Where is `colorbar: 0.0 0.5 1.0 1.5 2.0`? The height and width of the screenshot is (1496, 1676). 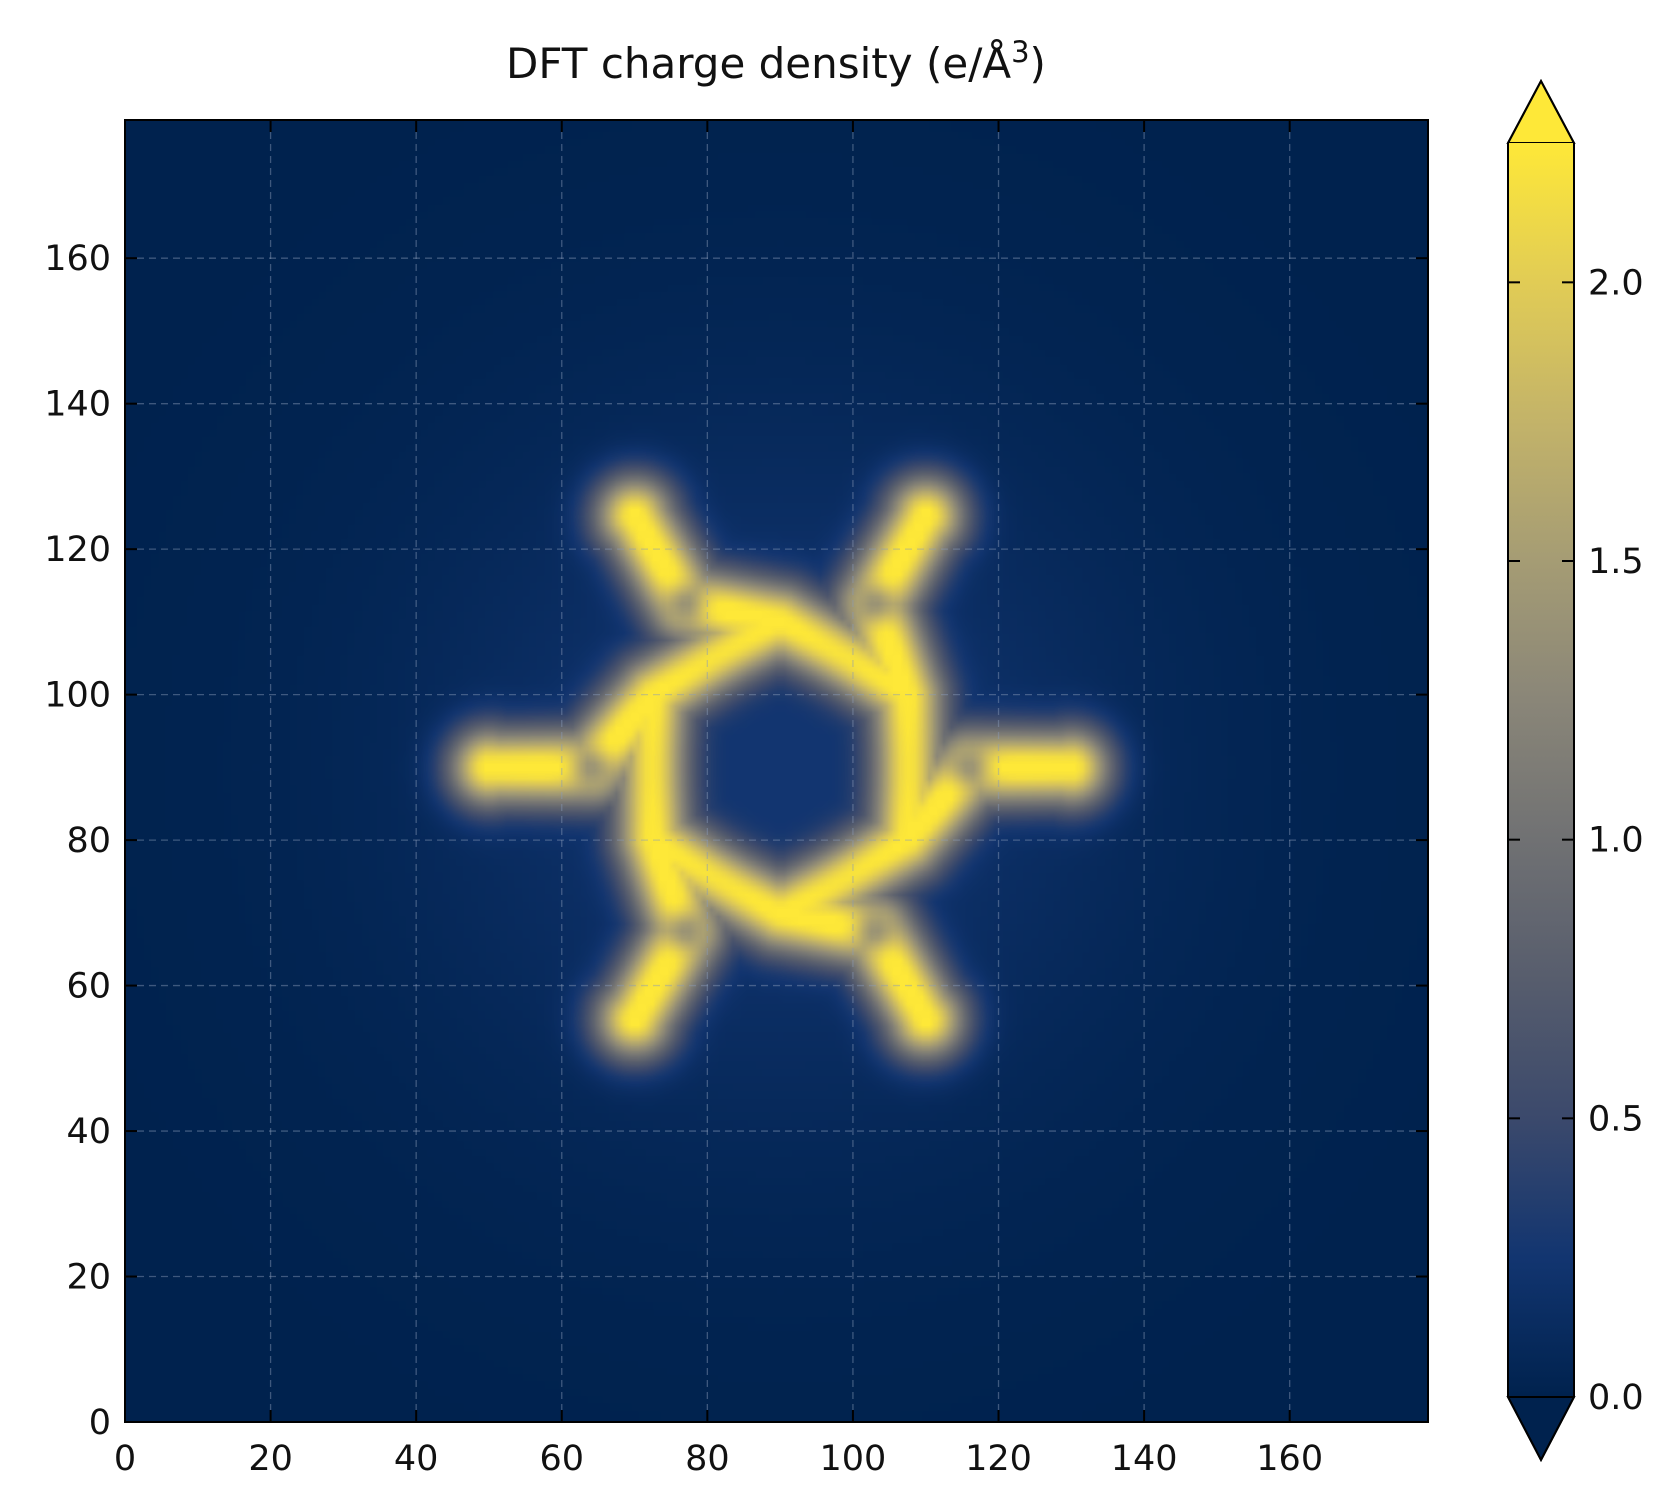 colorbar: 0.0 0.5 1.0 1.5 2.0 is located at coordinates (1575, 770).